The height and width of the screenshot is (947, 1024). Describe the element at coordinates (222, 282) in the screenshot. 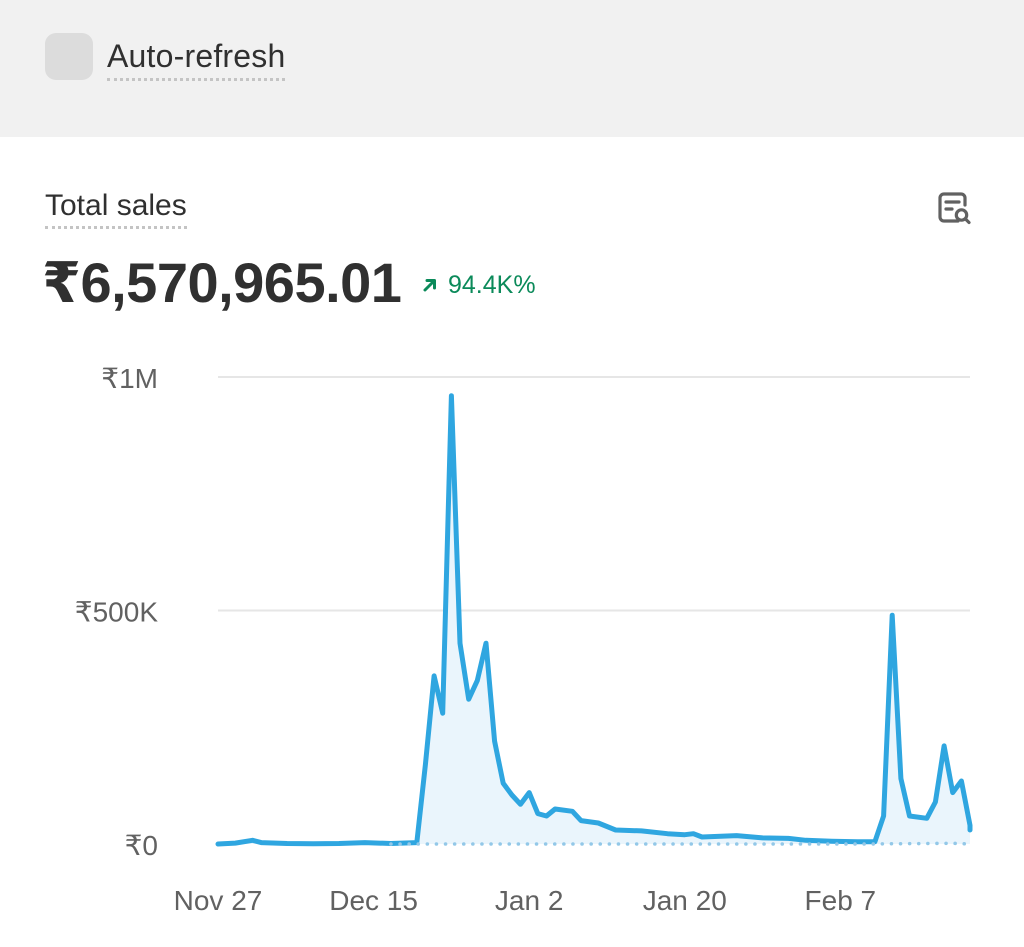

I see `total-sales-value: ₹6,570,965.01` at that location.